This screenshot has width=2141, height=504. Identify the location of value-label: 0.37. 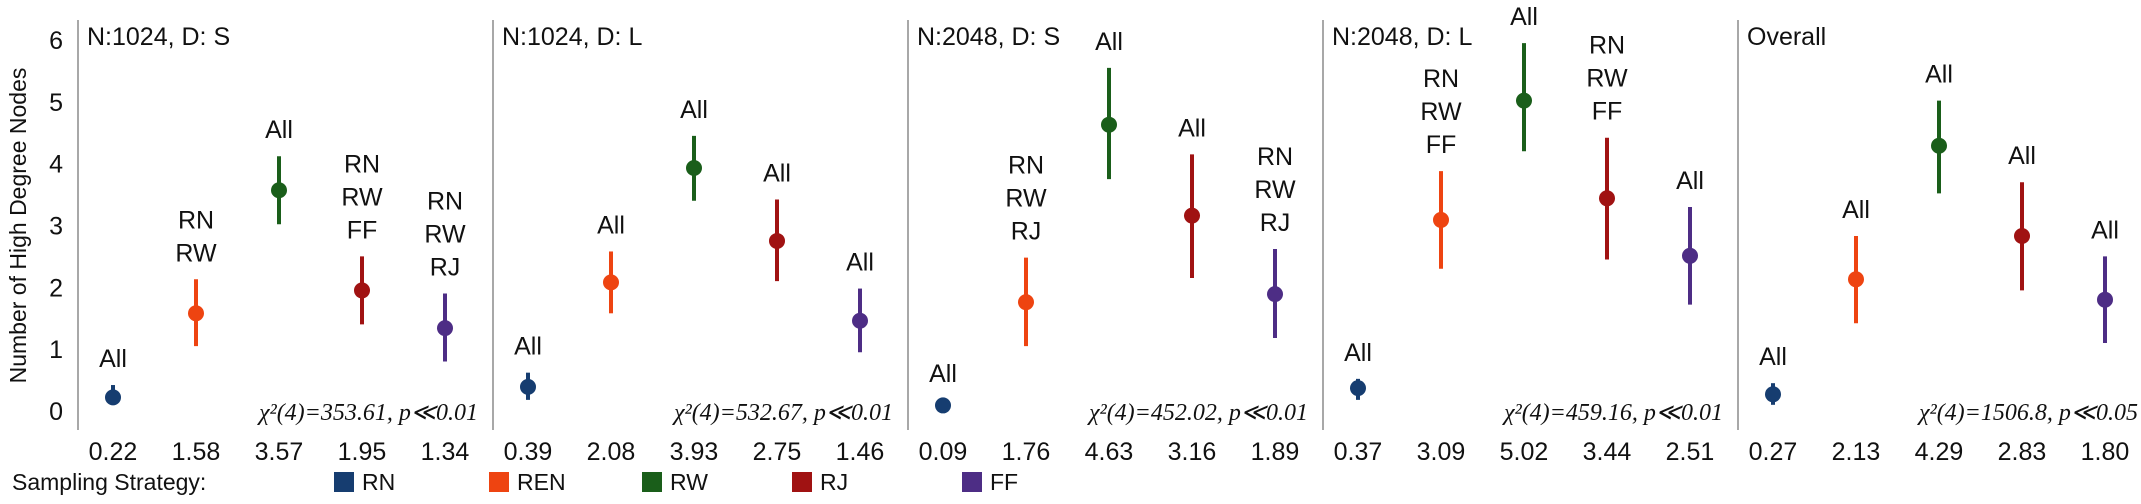
(1358, 452).